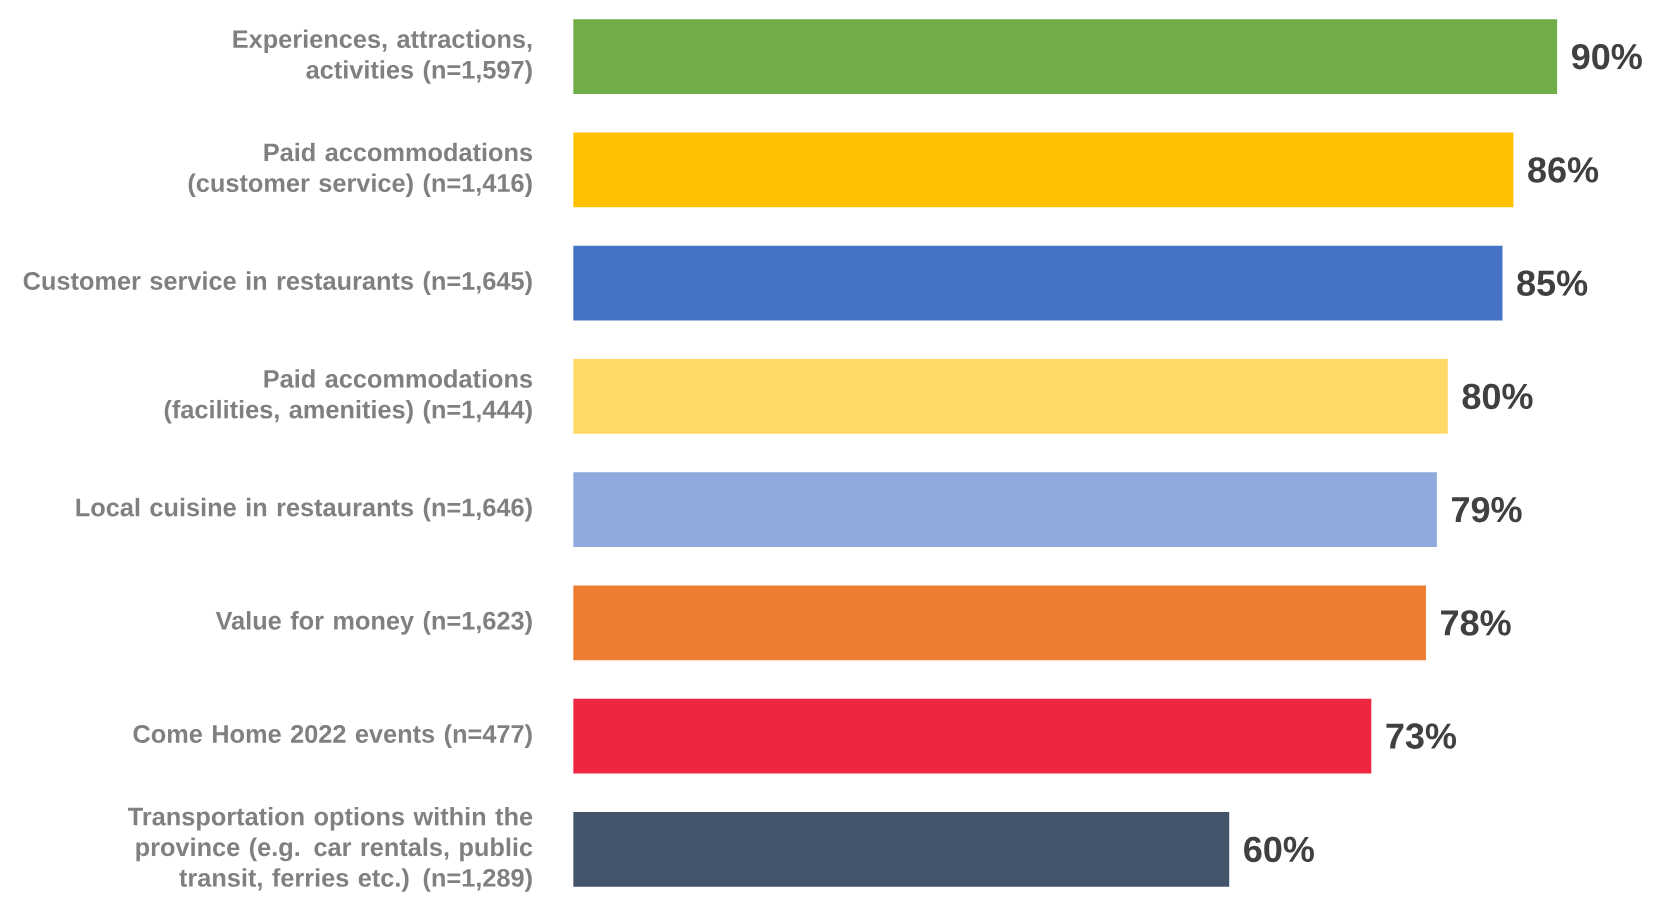 Image resolution: width=1665 pixels, height=906 pixels. What do you see at coordinates (1476, 623) in the screenshot?
I see `data-label: 78%` at bounding box center [1476, 623].